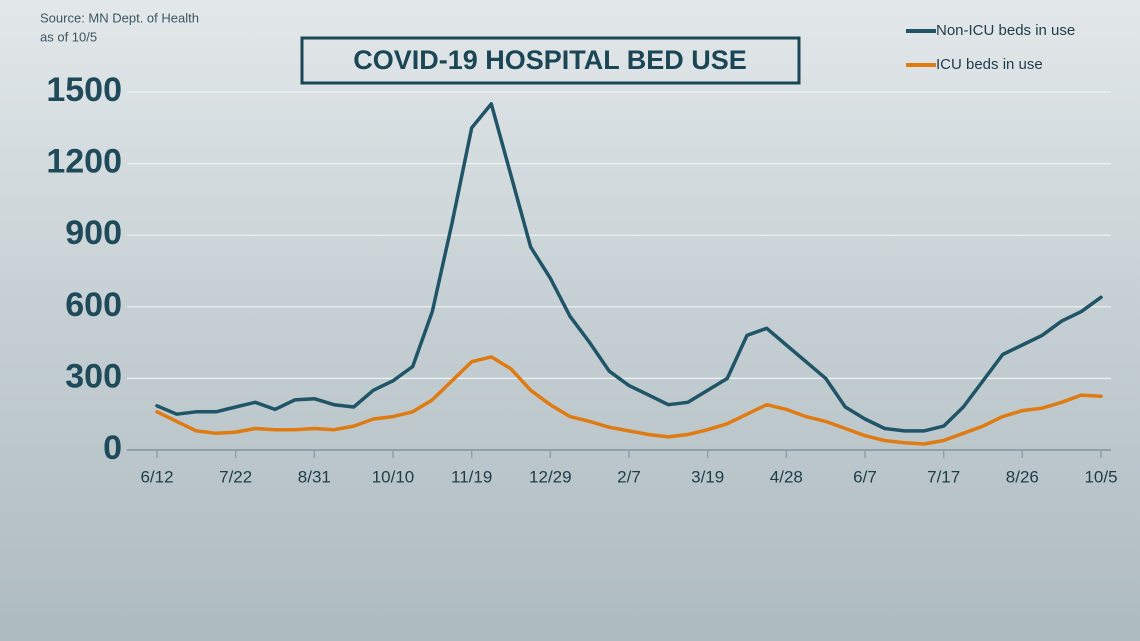 The width and height of the screenshot is (1140, 641). I want to click on y-tick-label: 1500, so click(84, 90).